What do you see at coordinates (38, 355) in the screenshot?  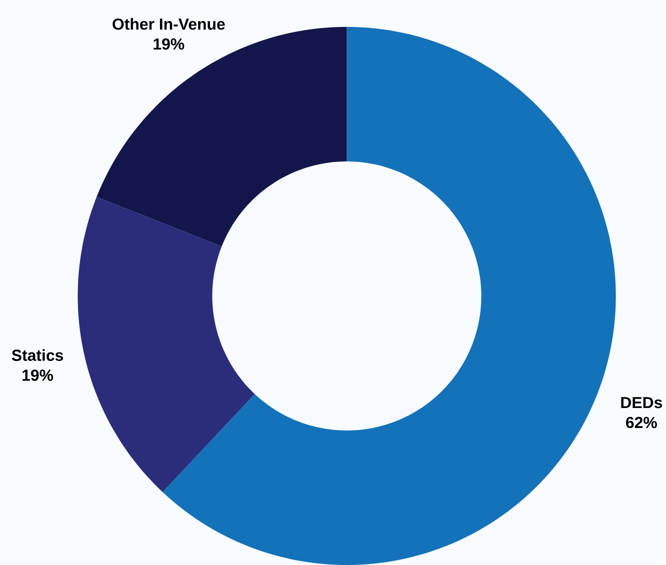 I see `slice-label: Statics` at bounding box center [38, 355].